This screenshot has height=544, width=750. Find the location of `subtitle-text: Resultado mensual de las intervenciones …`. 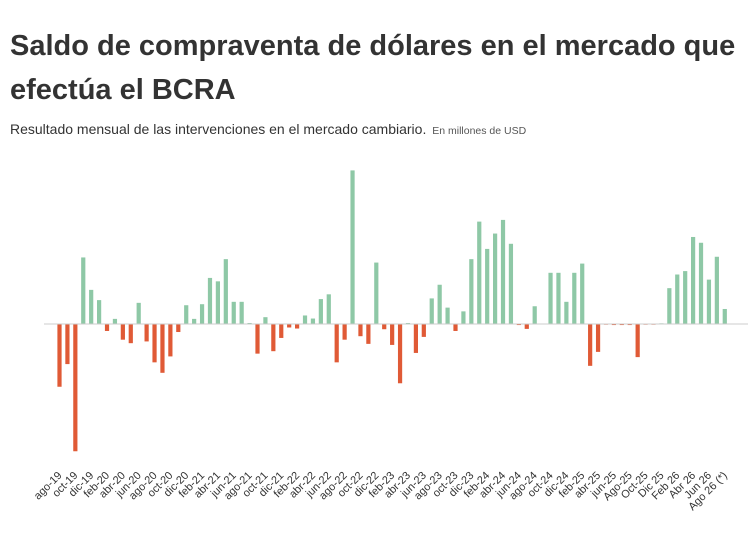

subtitle-text: Resultado mensual de las intervenciones … is located at coordinates (218, 129).